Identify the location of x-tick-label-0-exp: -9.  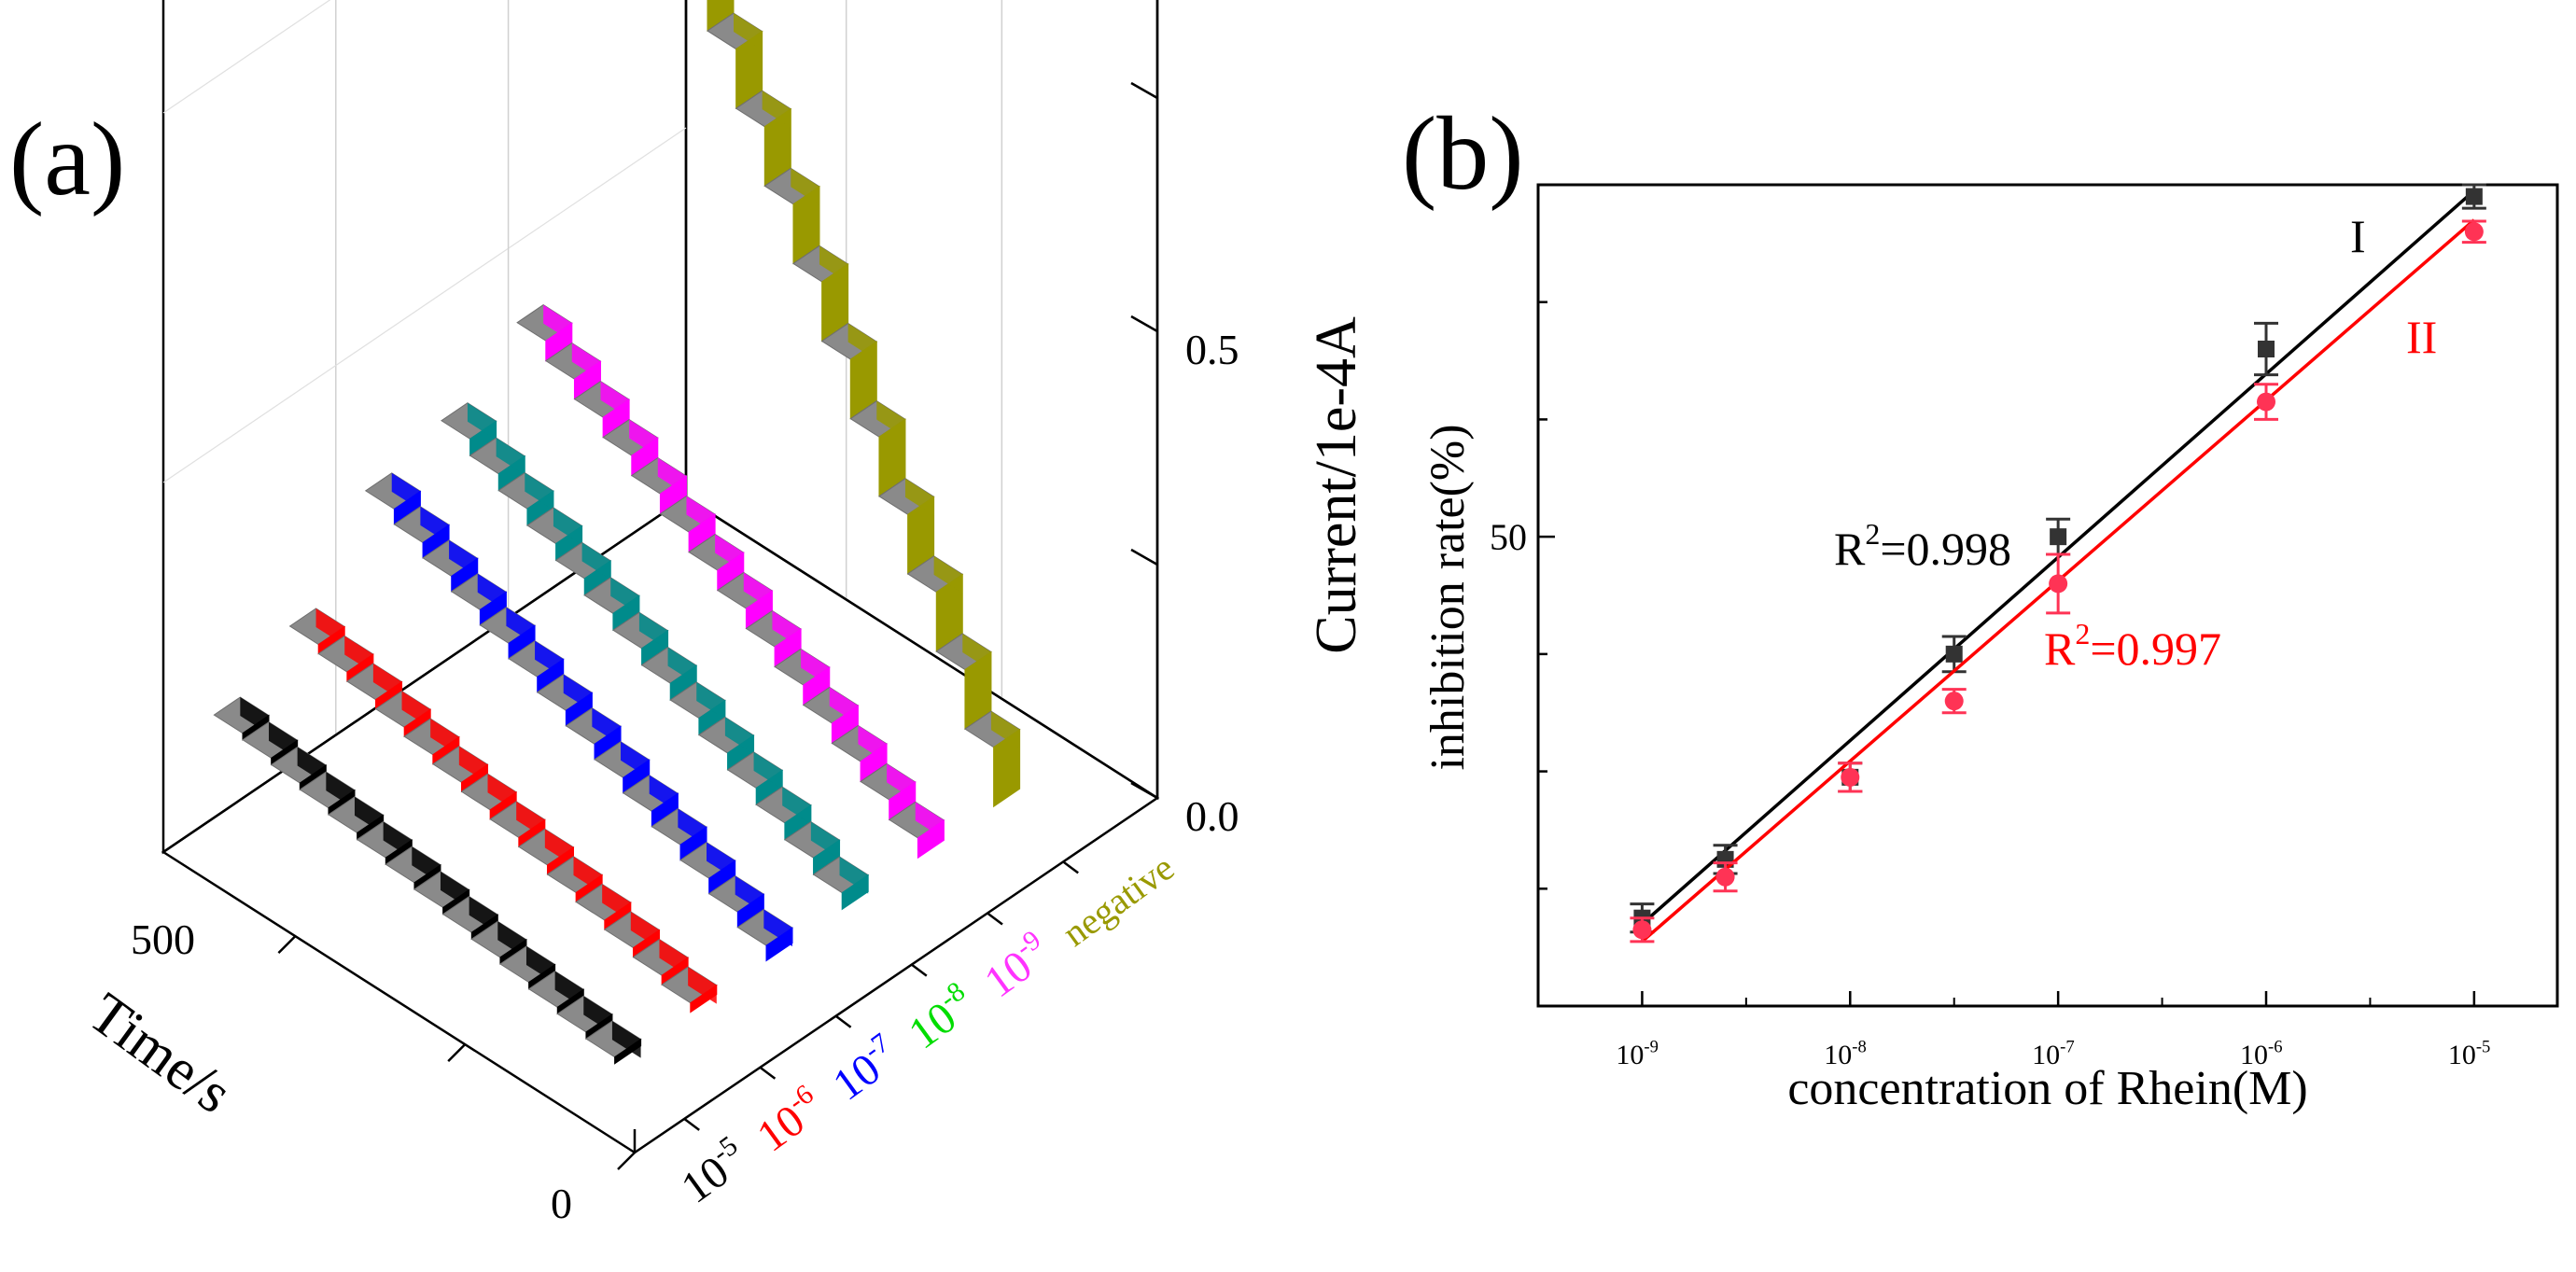
(1651, 1046).